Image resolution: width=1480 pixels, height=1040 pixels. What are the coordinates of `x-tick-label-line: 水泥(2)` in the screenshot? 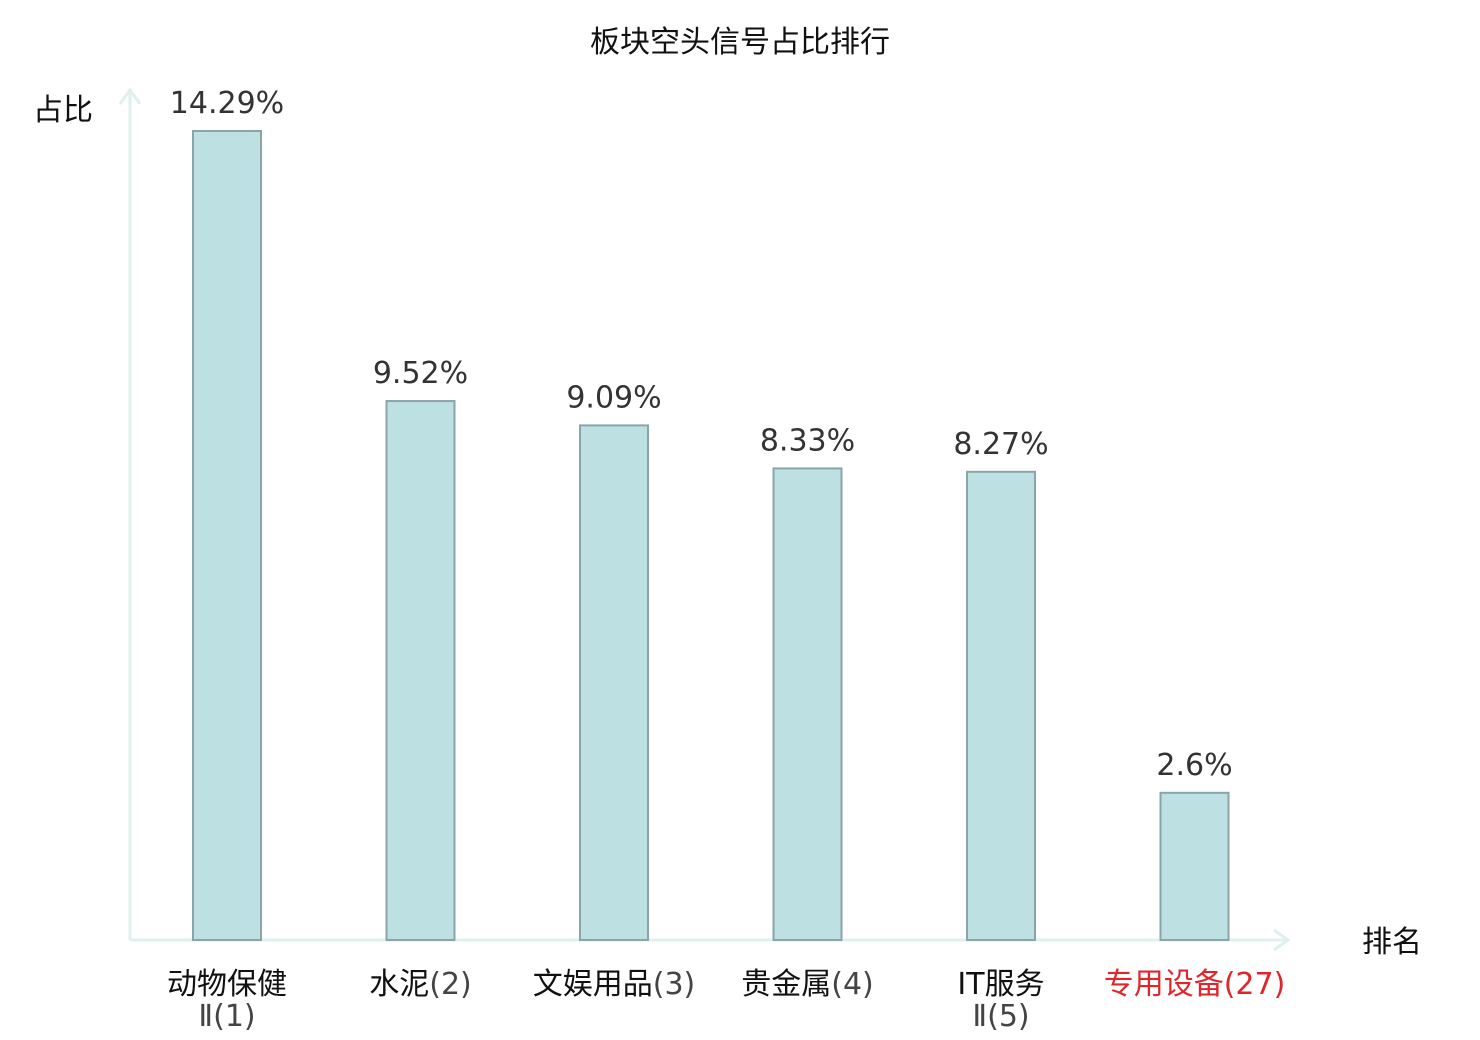 It's located at (420, 984).